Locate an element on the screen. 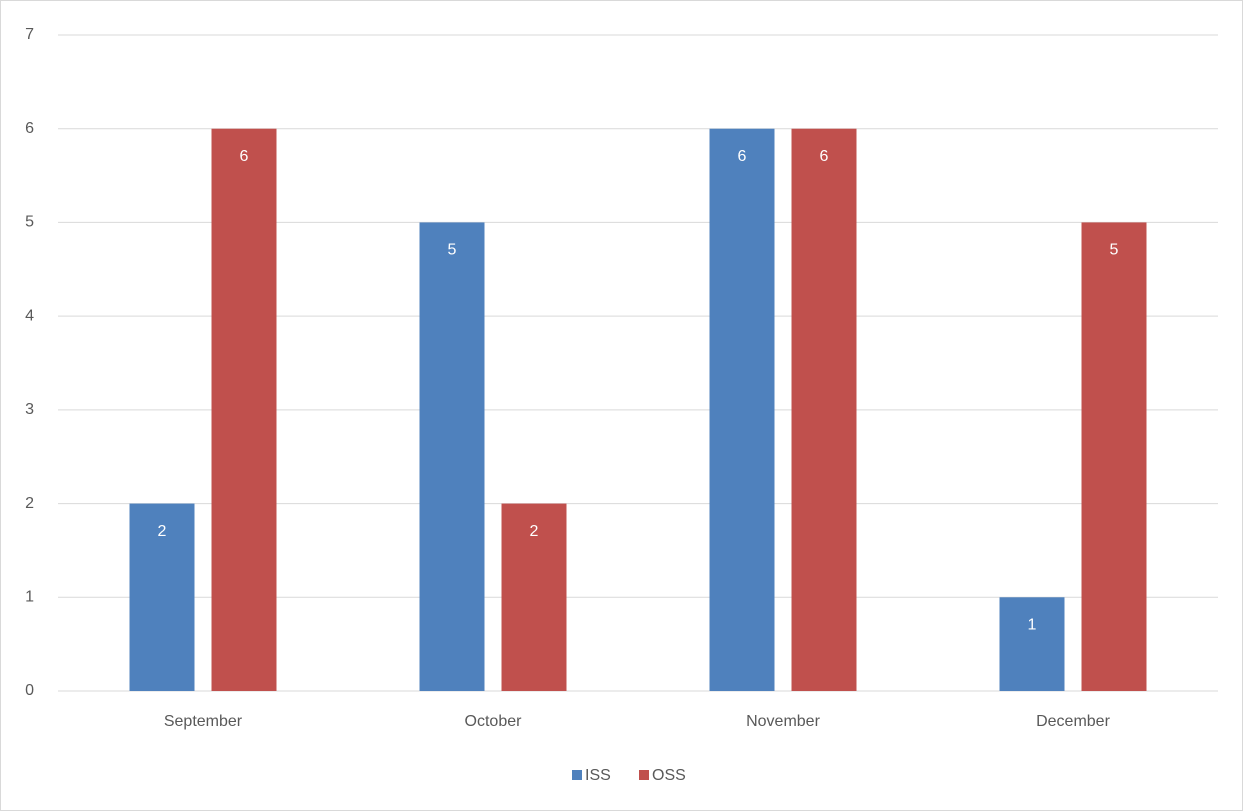 The width and height of the screenshot is (1244, 812). x-tick-label: October is located at coordinates (494, 721).